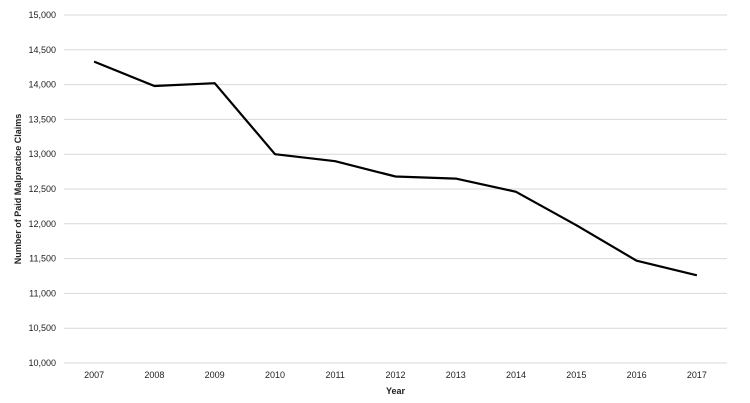 The height and width of the screenshot is (403, 750). Describe the element at coordinates (697, 375) in the screenshot. I see `x-tick-label: 2017` at that location.